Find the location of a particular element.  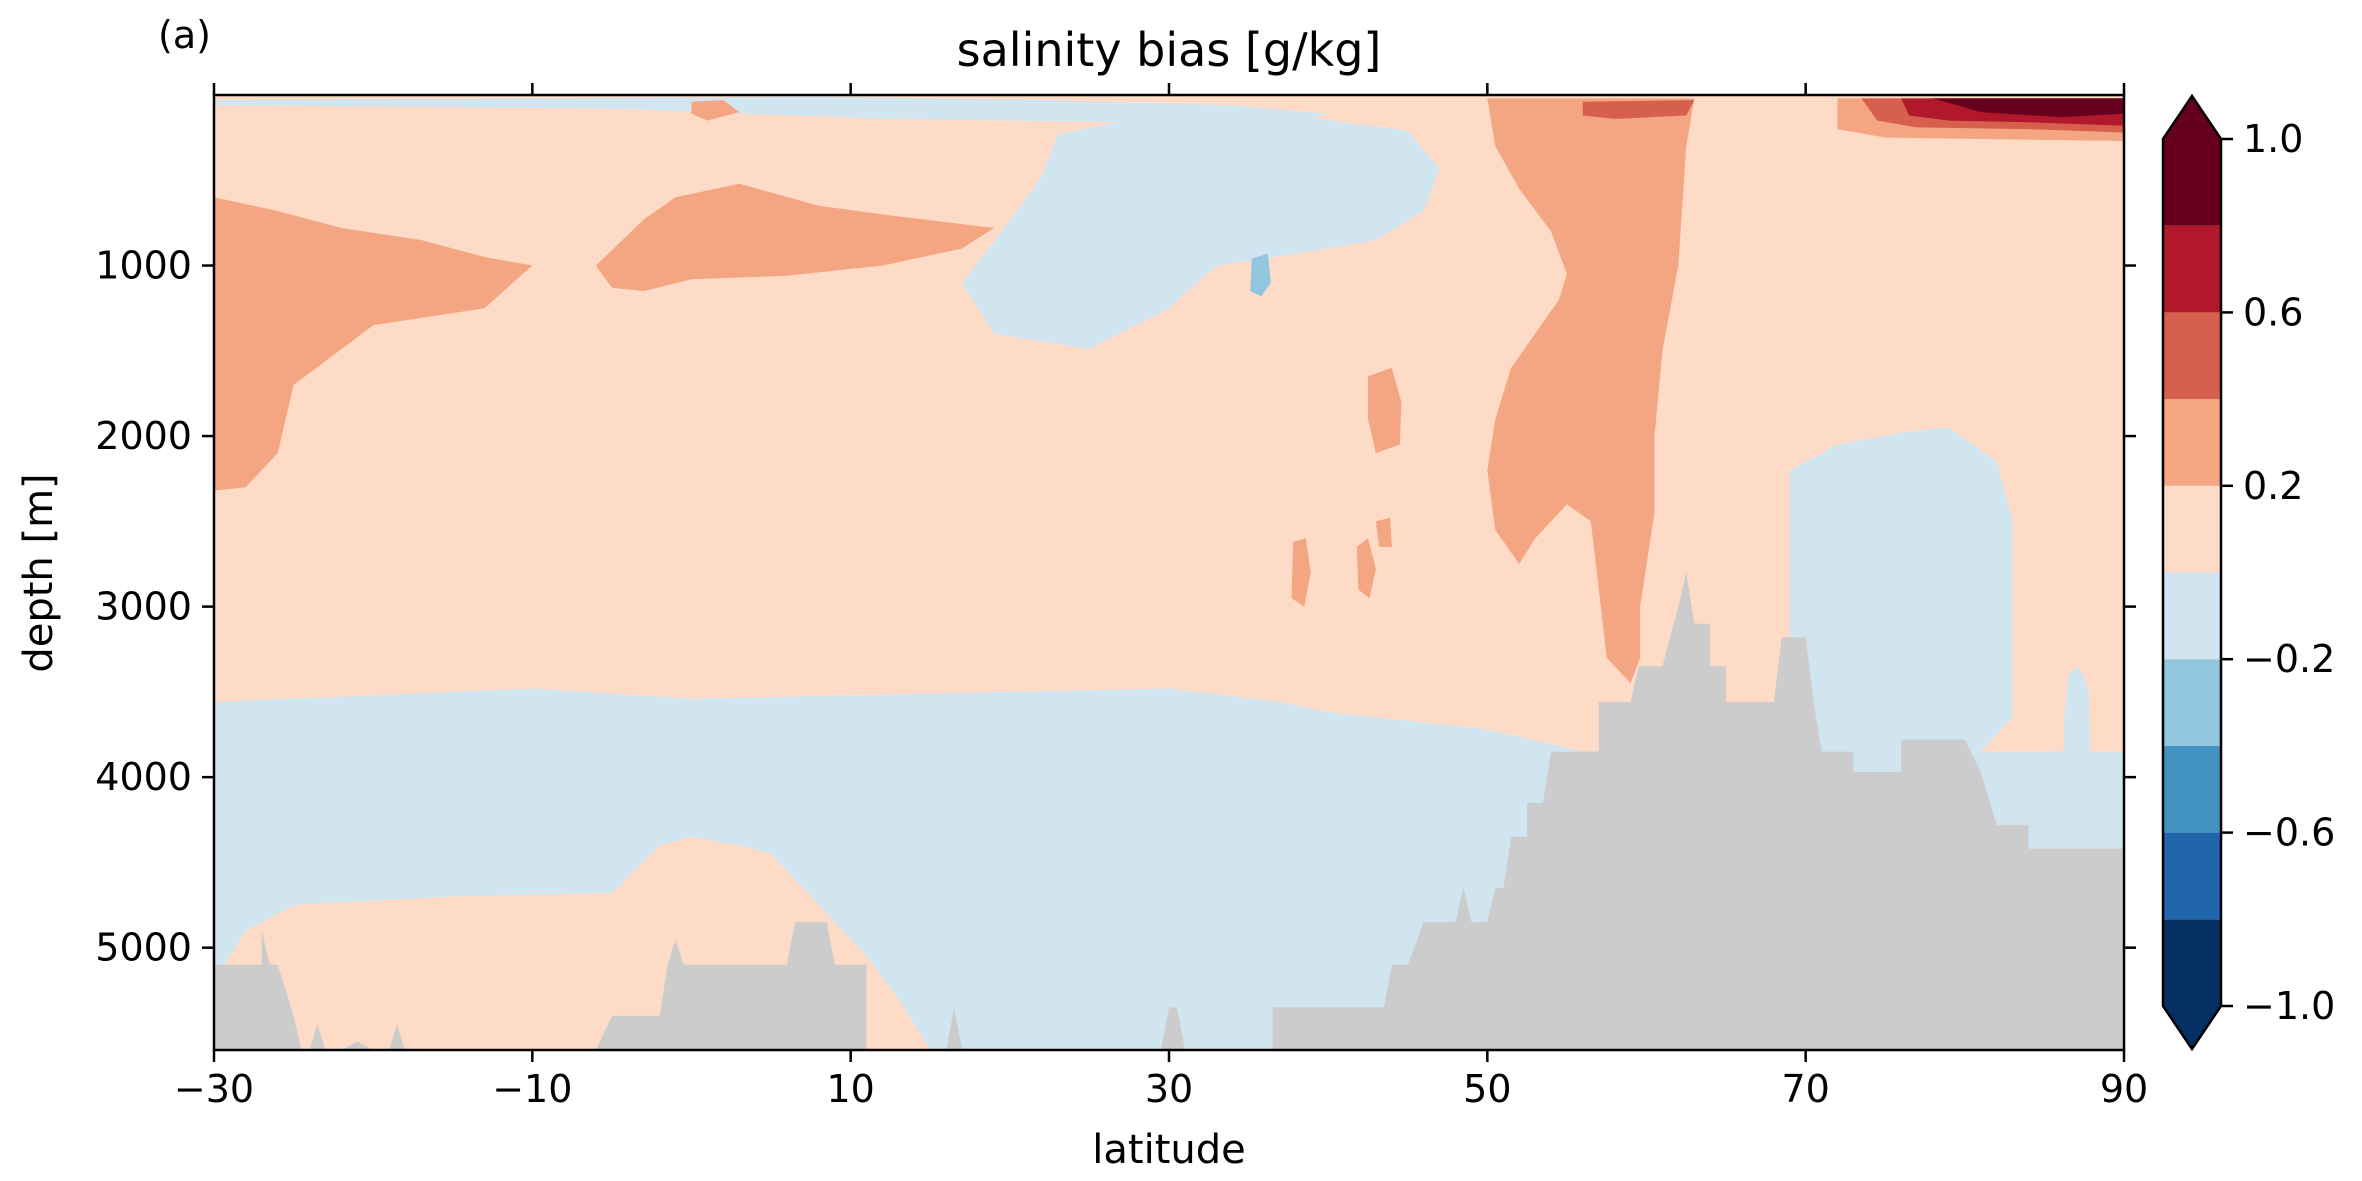

x-tick-label: 90 is located at coordinates (2124, 1089).